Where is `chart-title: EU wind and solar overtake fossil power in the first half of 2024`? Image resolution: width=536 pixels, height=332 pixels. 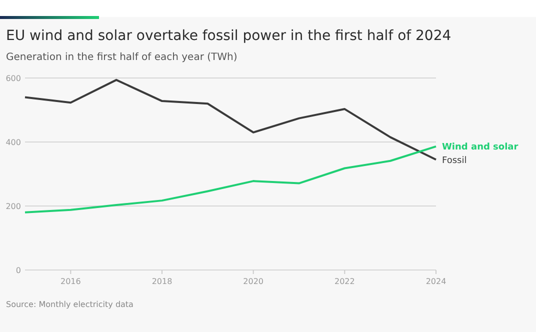
chart-title: EU wind and solar overtake fossil power in the first half of 2024 is located at coordinates (229, 36).